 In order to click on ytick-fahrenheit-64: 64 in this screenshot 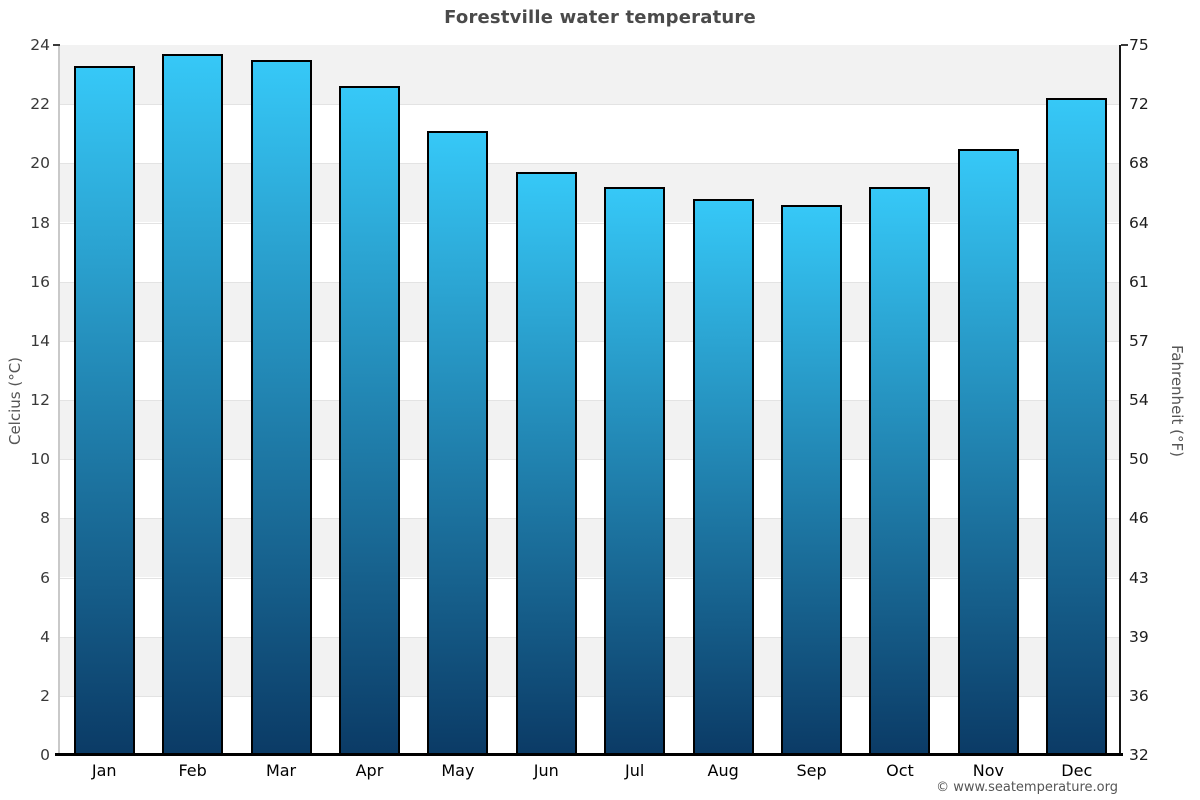, I will do `click(1139, 222)`.